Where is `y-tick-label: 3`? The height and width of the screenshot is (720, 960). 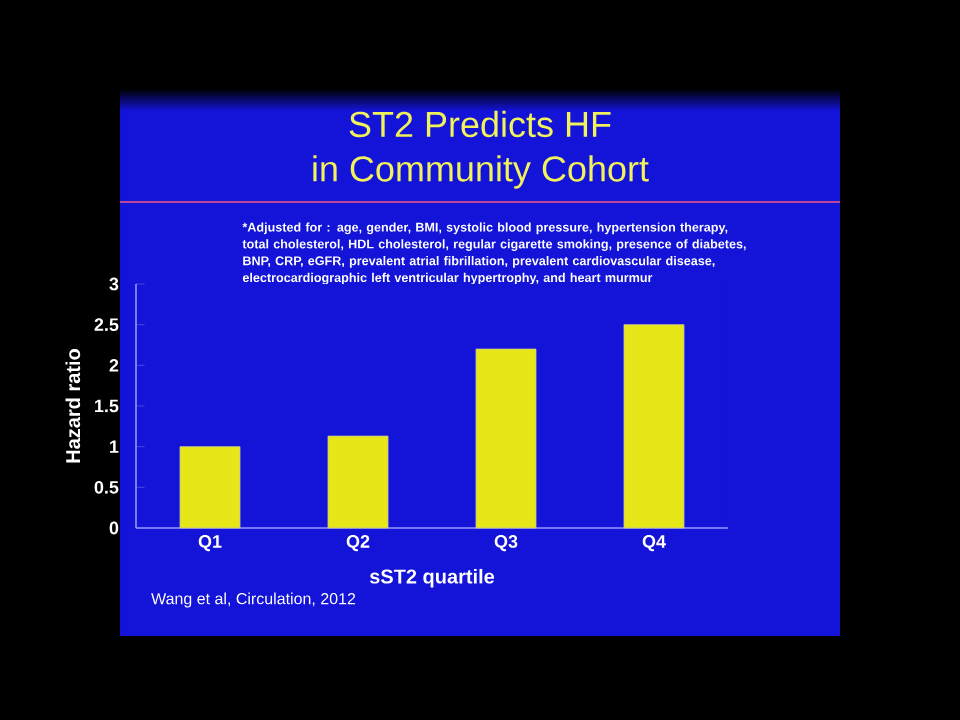 y-tick-label: 3 is located at coordinates (114, 284).